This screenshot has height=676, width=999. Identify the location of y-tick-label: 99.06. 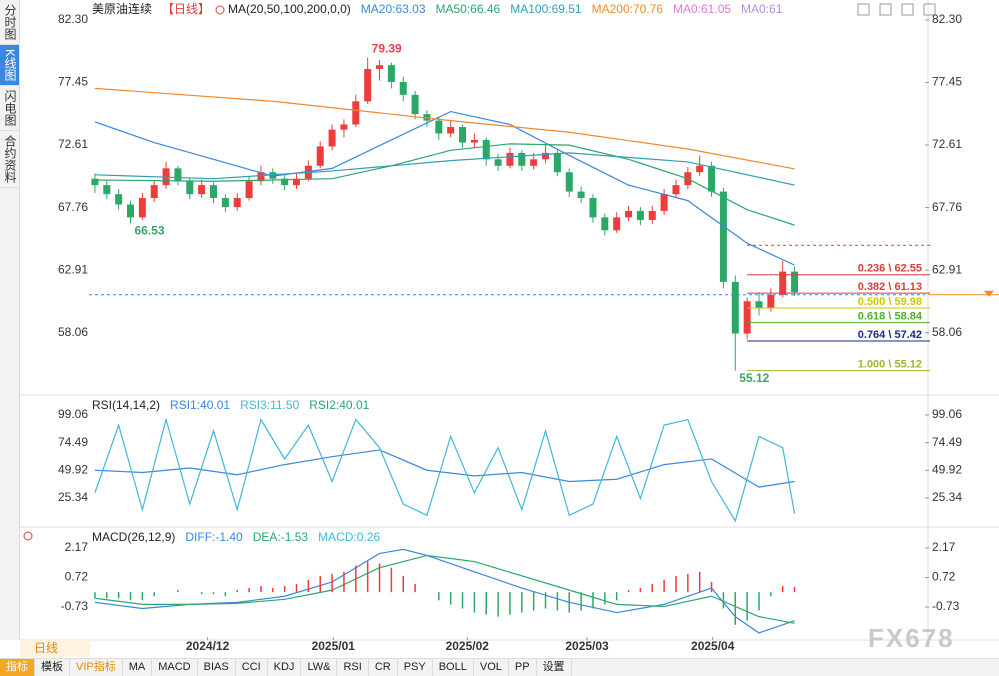
(73, 414).